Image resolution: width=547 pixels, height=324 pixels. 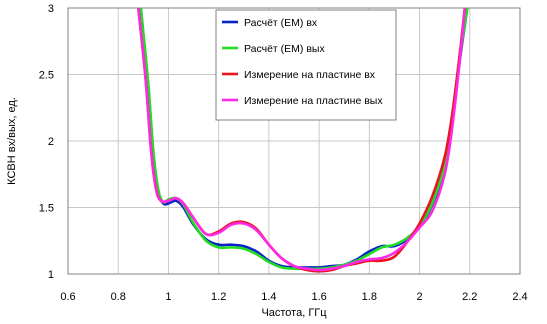 I want to click on x-tick-label: 1.6, so click(x=318, y=297).